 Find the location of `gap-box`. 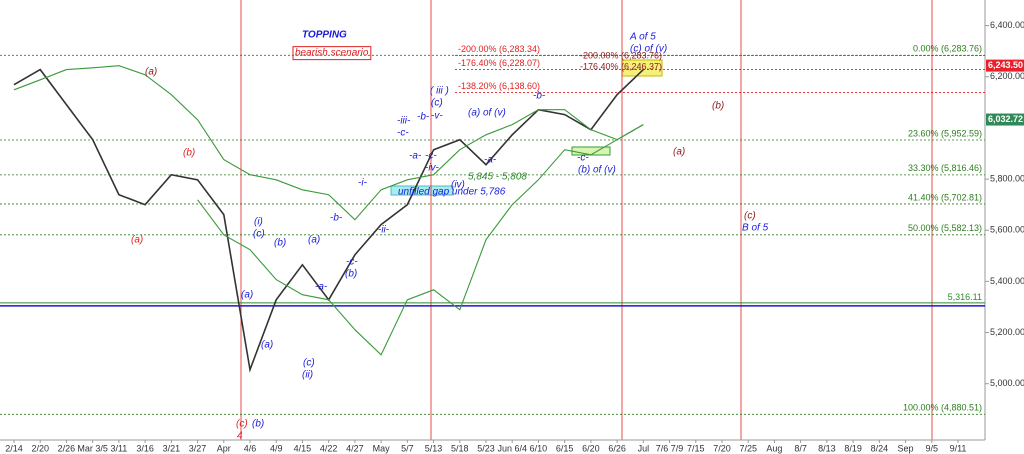

gap-box is located at coordinates (422, 190).